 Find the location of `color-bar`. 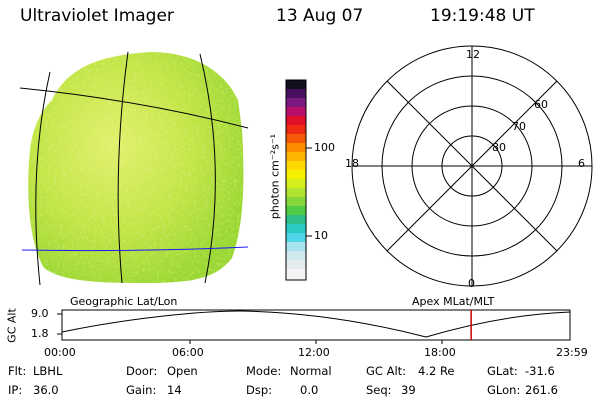

color-bar is located at coordinates (298, 180).